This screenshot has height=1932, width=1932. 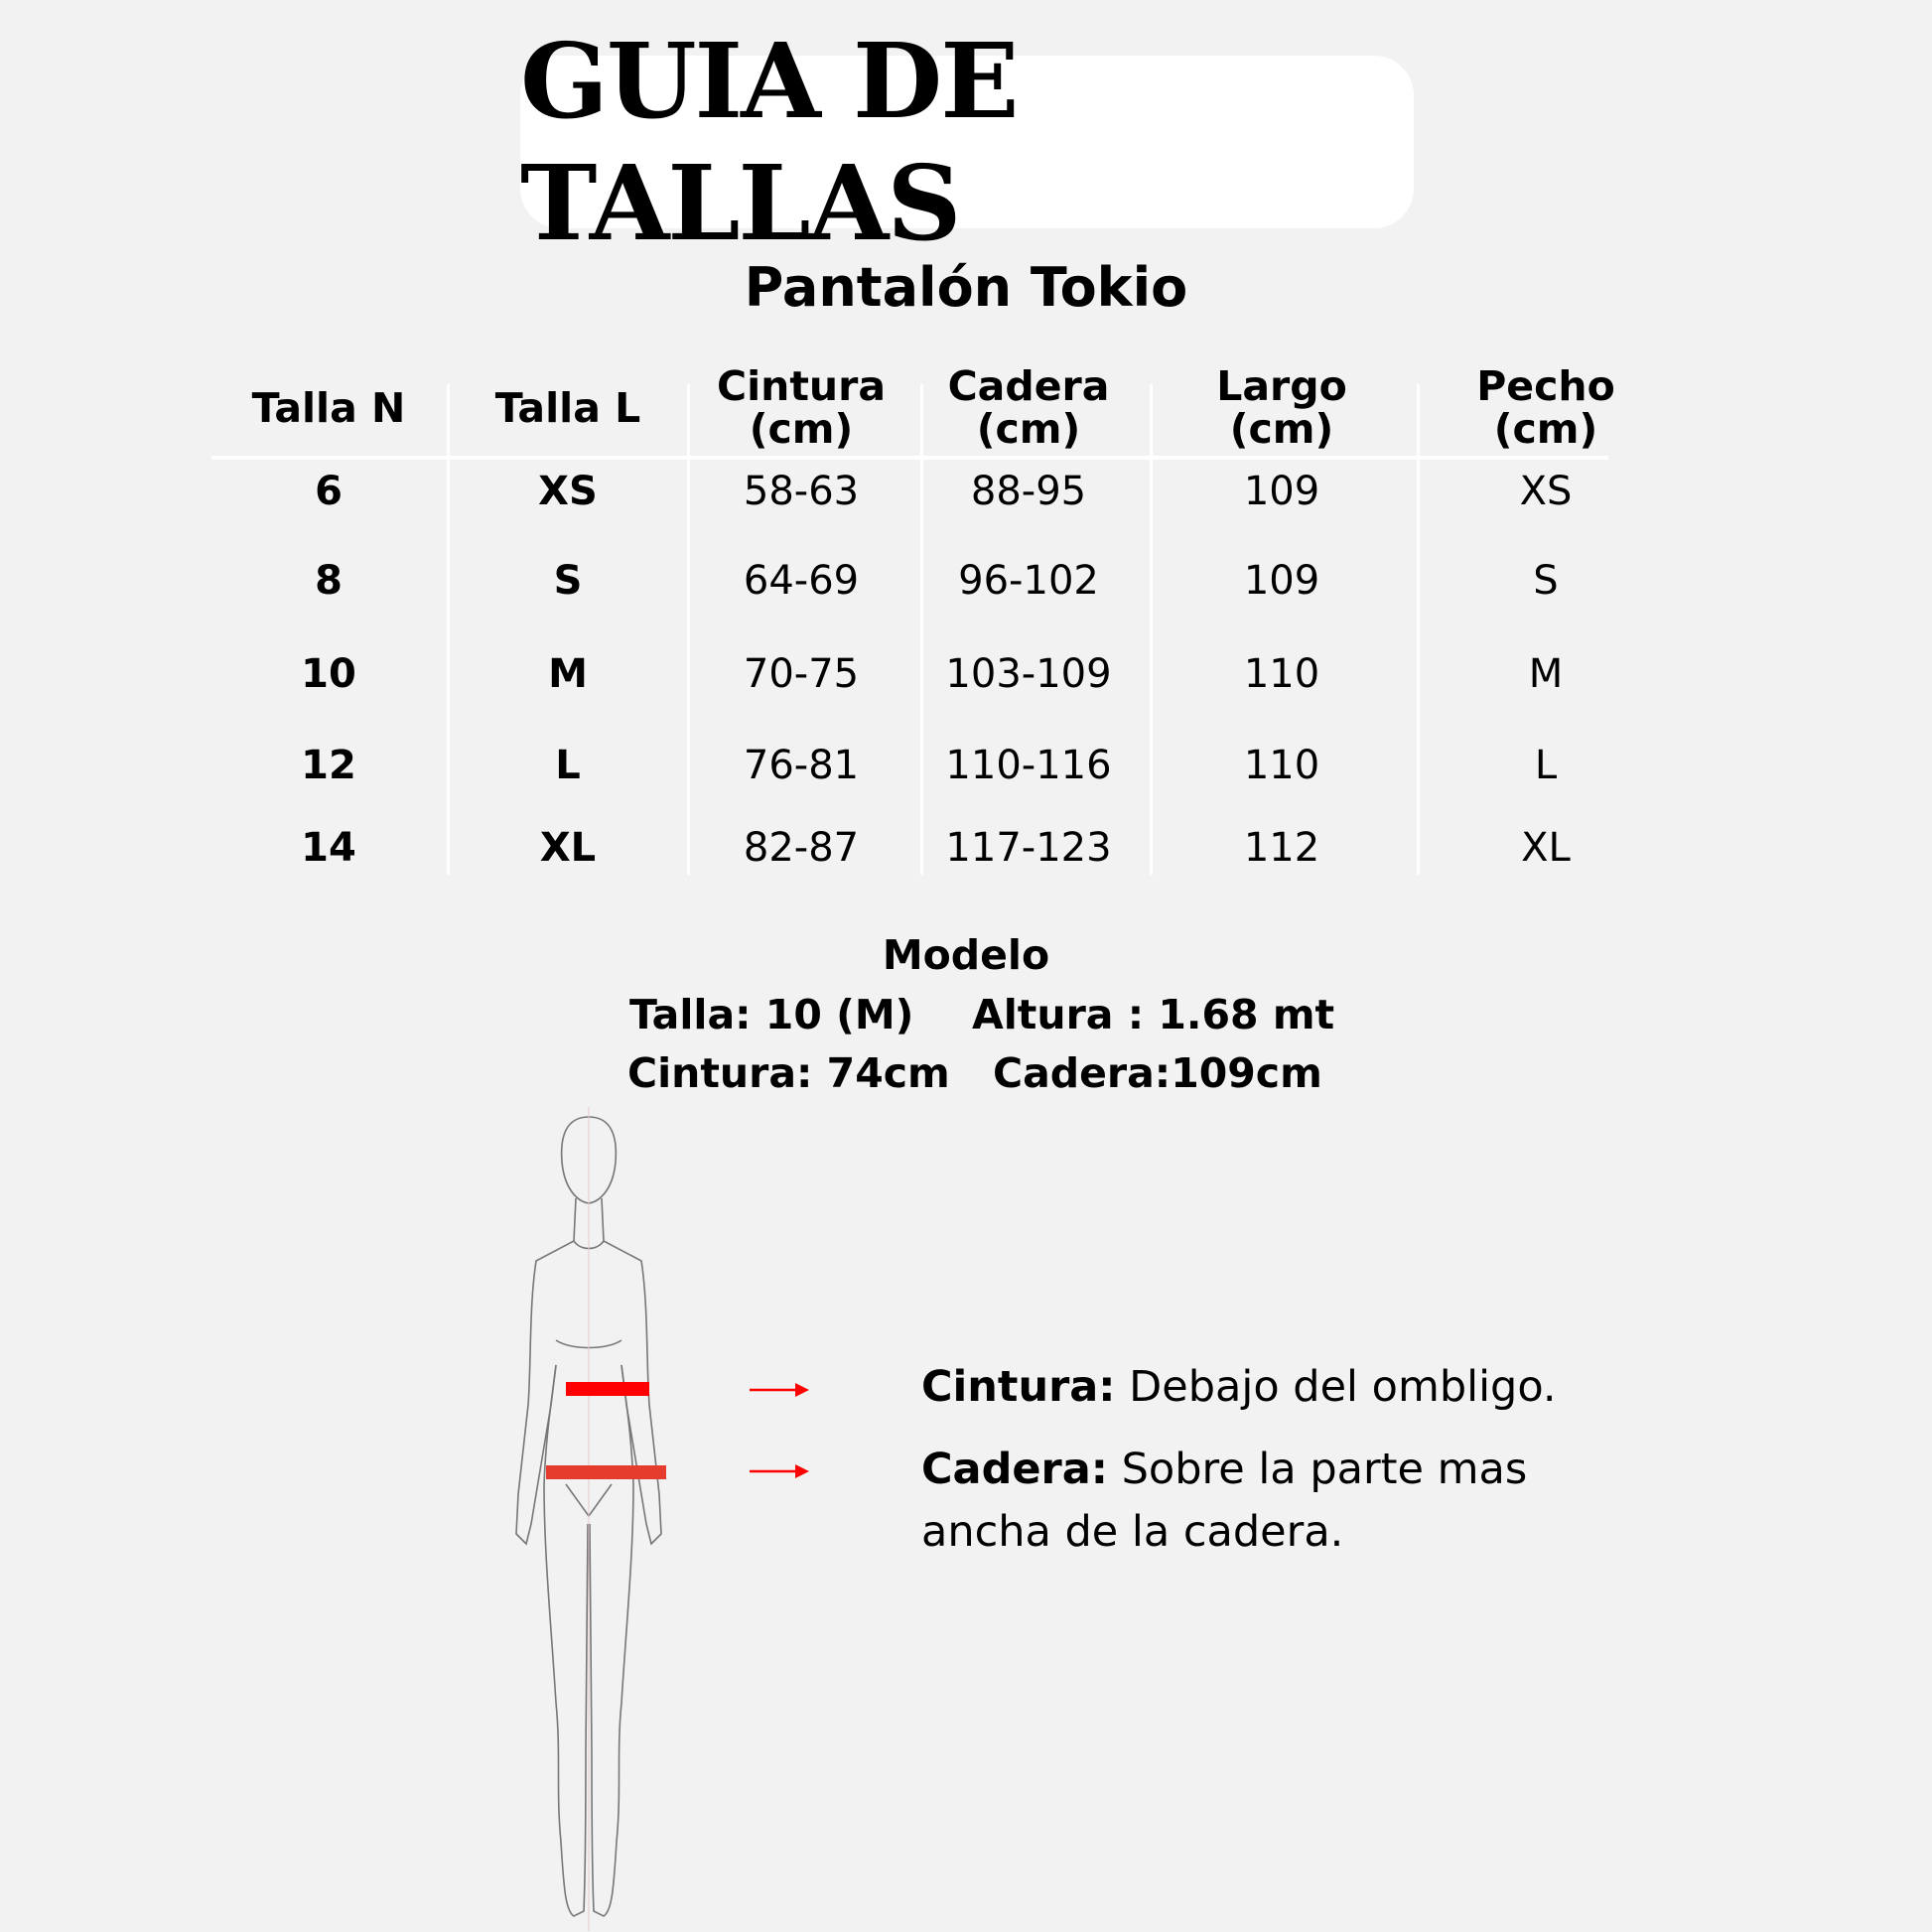 I want to click on cell-talla-l: XL, so click(x=568, y=848).